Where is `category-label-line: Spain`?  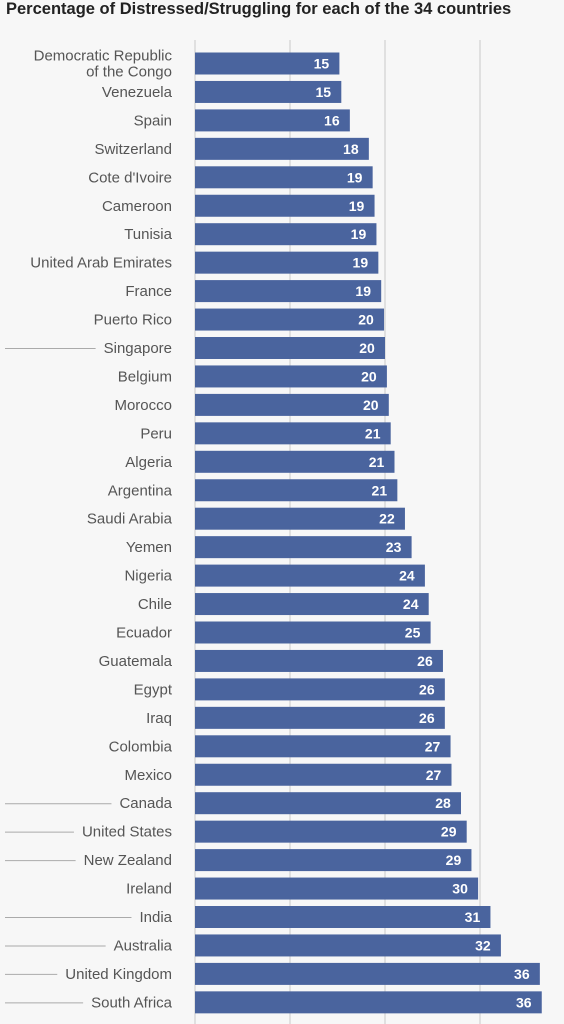
category-label-line: Spain is located at coordinates (153, 120).